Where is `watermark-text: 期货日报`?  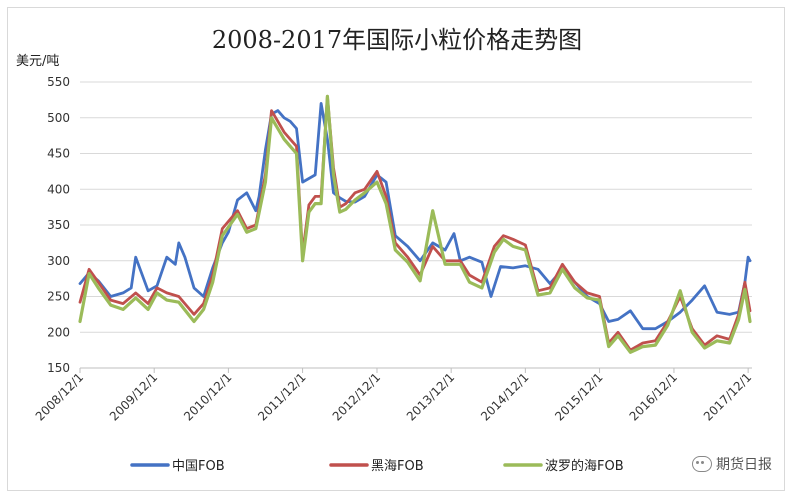
watermark-text: 期货日报 is located at coordinates (744, 465).